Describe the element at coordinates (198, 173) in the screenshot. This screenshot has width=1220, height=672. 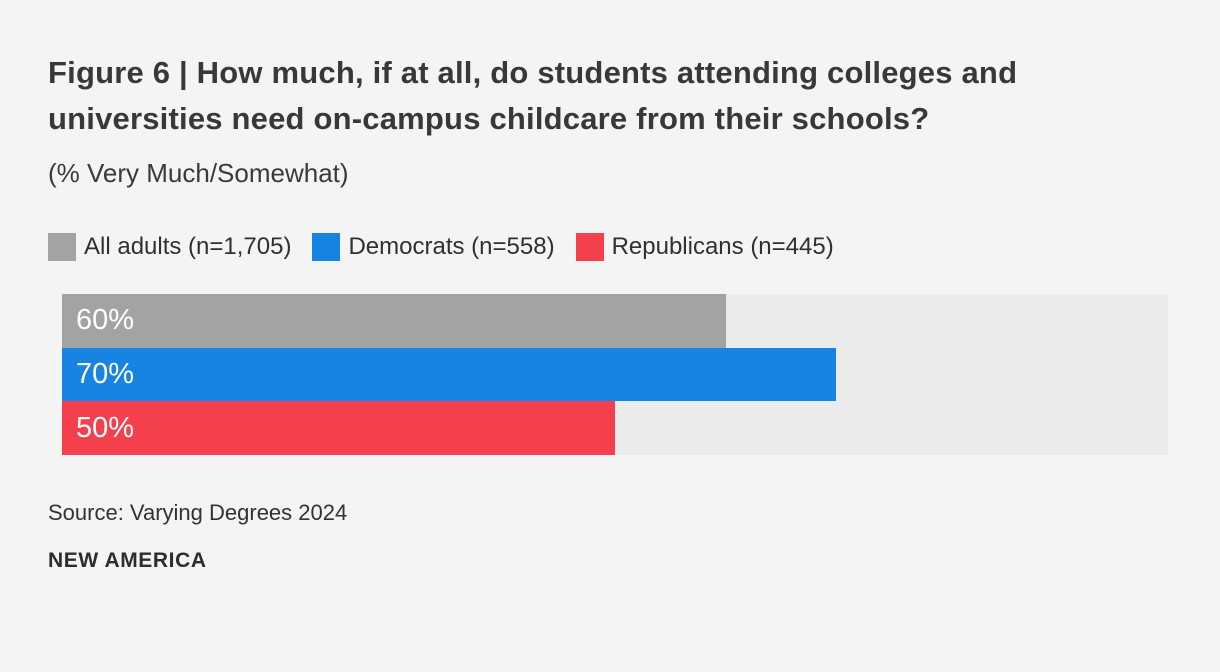
I see `chart-subtitle: (% Very Much/Somewhat)` at that location.